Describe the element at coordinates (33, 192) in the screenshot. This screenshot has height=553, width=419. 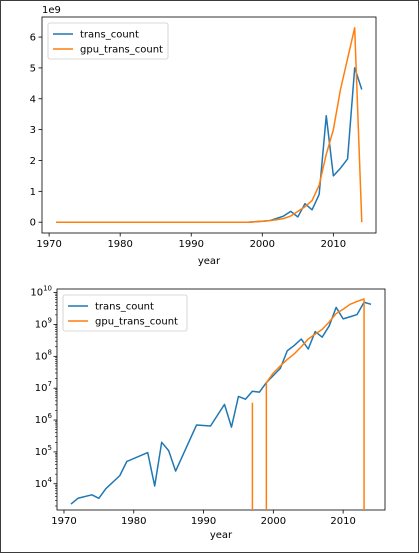
I see `y-tick-label: 1` at that location.